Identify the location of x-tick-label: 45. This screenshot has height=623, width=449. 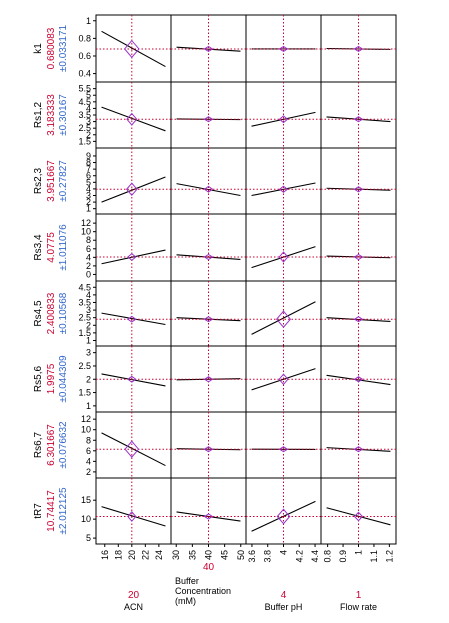
(225, 555).